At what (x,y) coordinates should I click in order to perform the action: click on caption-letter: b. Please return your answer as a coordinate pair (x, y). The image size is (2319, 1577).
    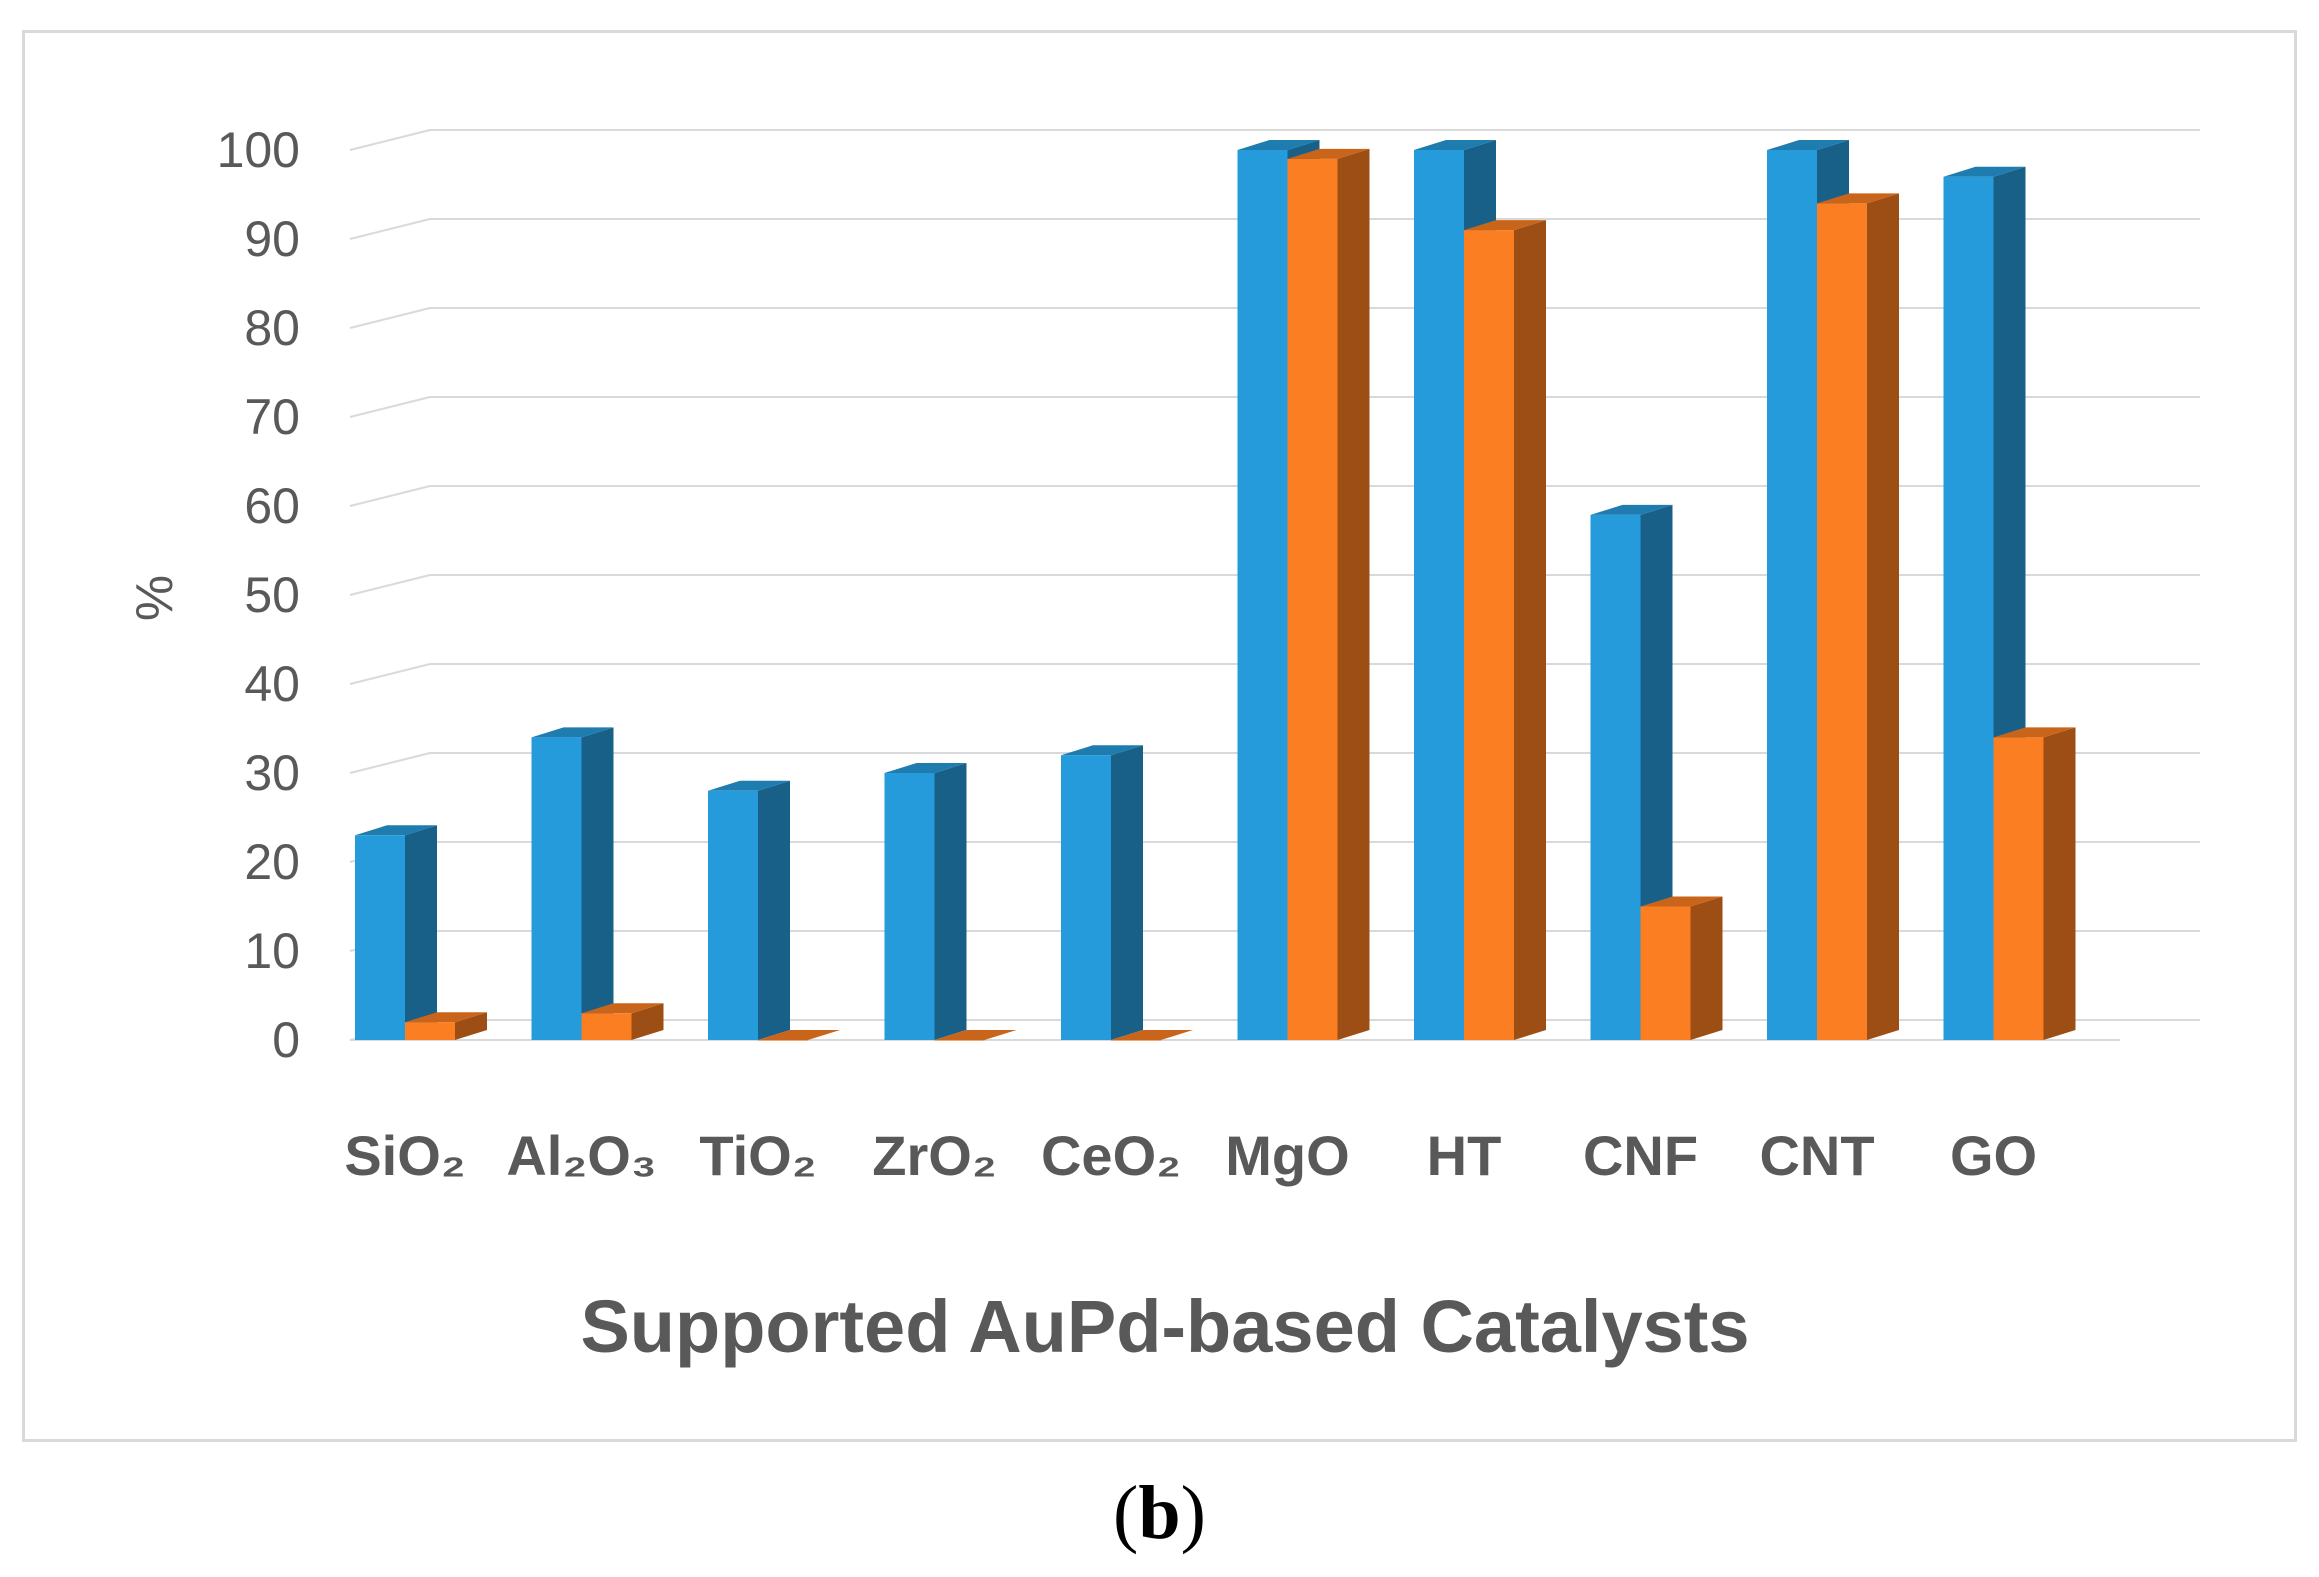
    Looking at the image, I should click on (1159, 1513).